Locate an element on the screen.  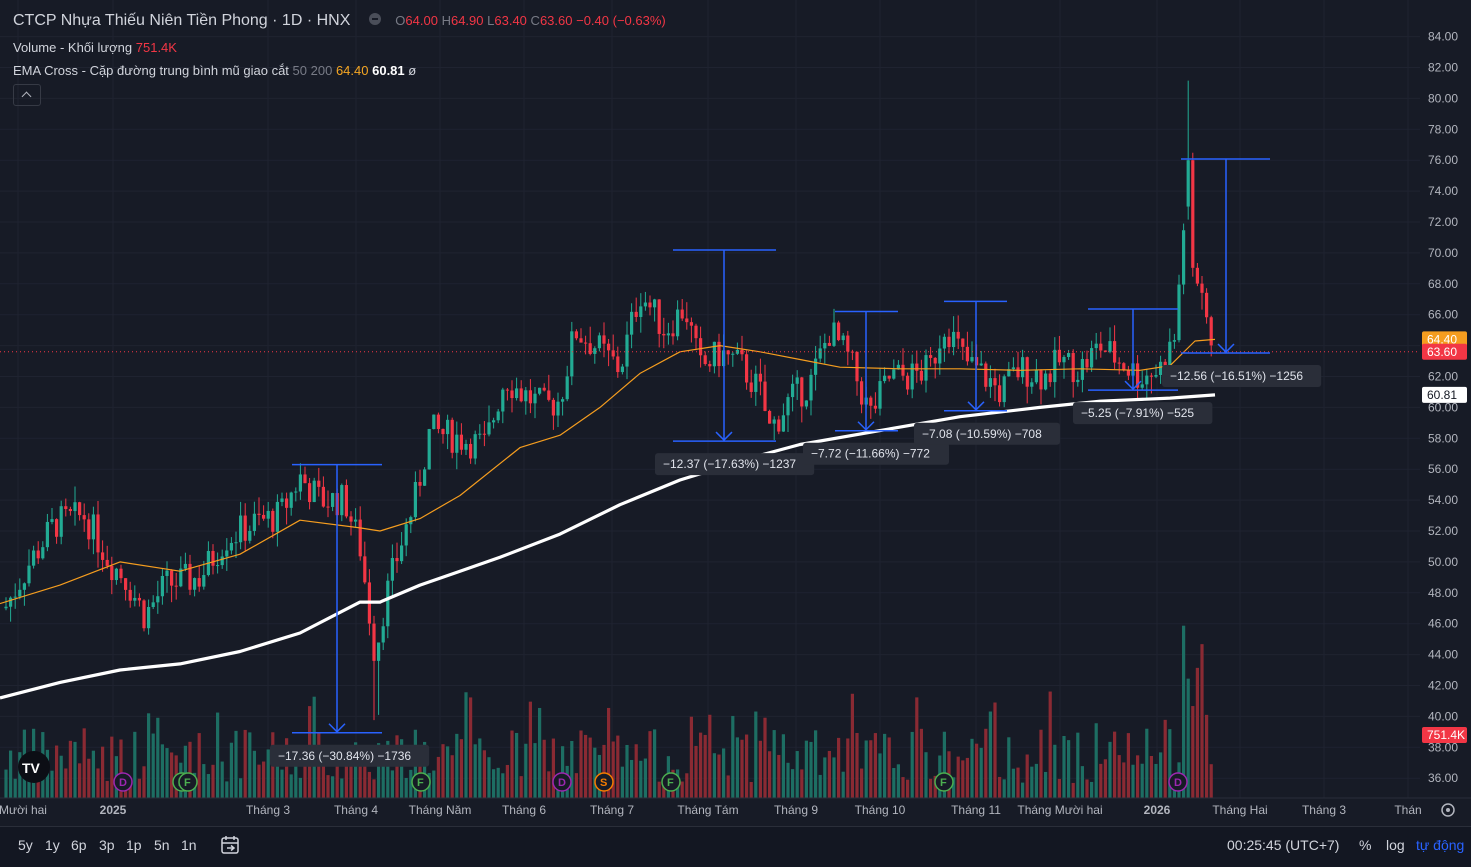
tradingview-logo-icon: TV is located at coordinates (34, 767).